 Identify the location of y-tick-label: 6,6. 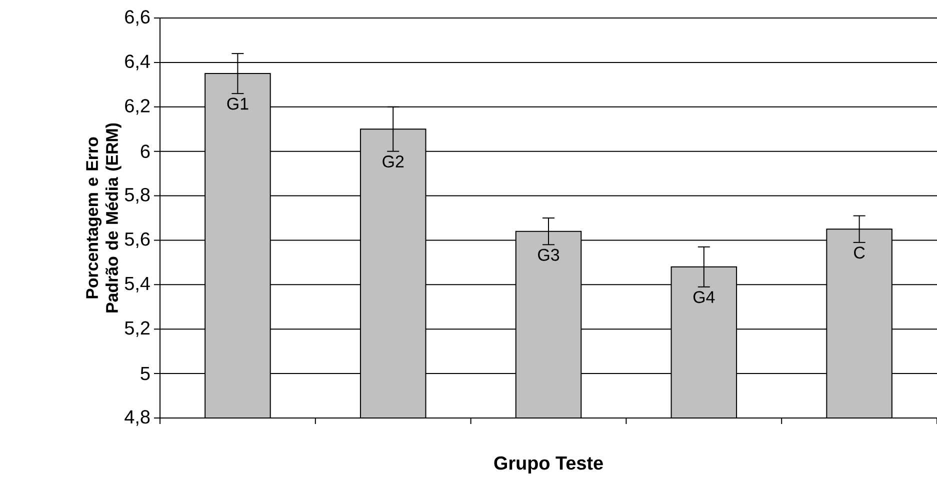
(137, 18).